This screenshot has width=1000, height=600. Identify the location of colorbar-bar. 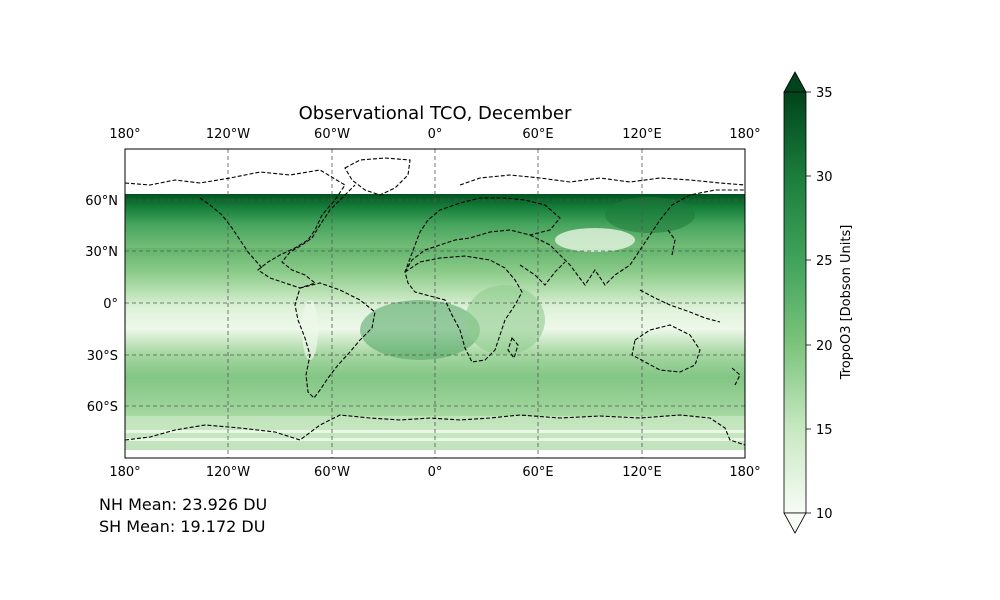
(795, 302).